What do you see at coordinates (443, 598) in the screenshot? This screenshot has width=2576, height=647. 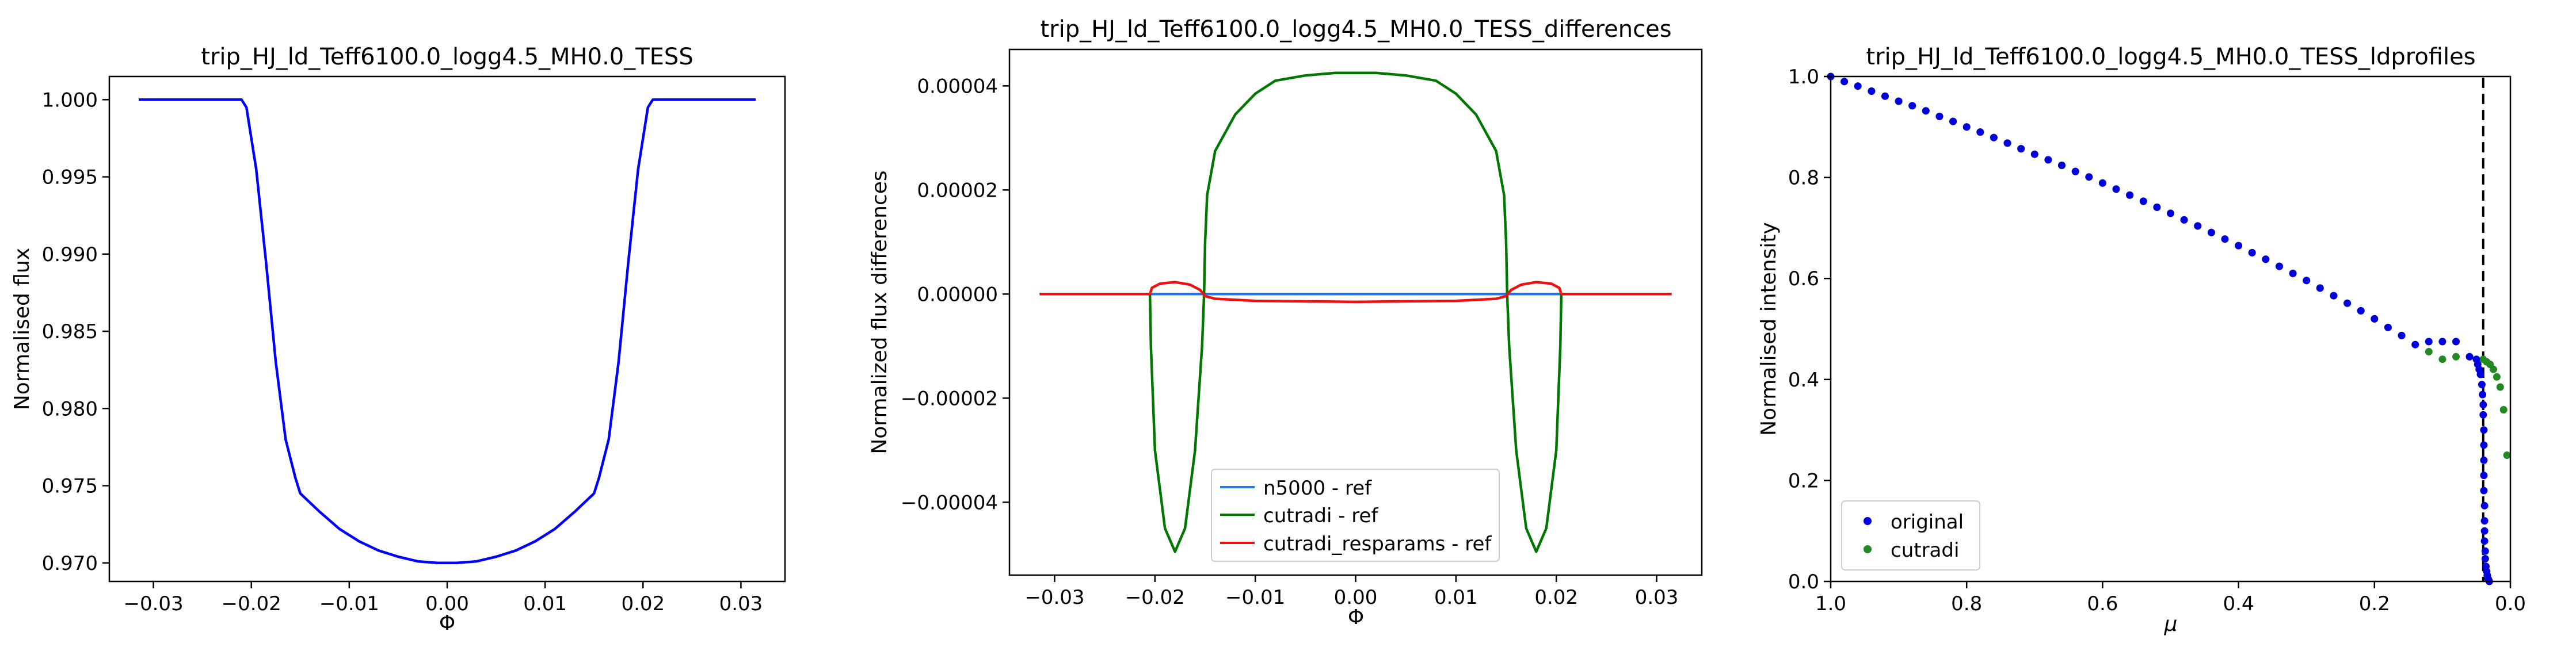 I see `panel-flux-xticks: −0.03 −0.02 −0.01 0.00 0.01 0.02 0.03` at bounding box center [443, 598].